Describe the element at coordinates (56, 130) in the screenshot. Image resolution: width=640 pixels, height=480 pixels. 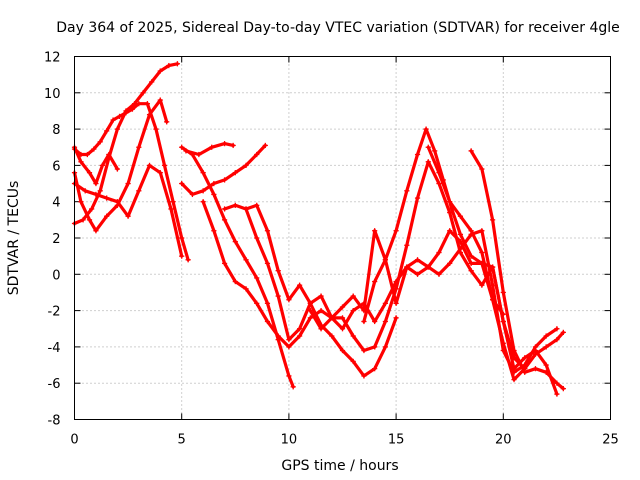
I see `y-tick-label: 8` at that location.